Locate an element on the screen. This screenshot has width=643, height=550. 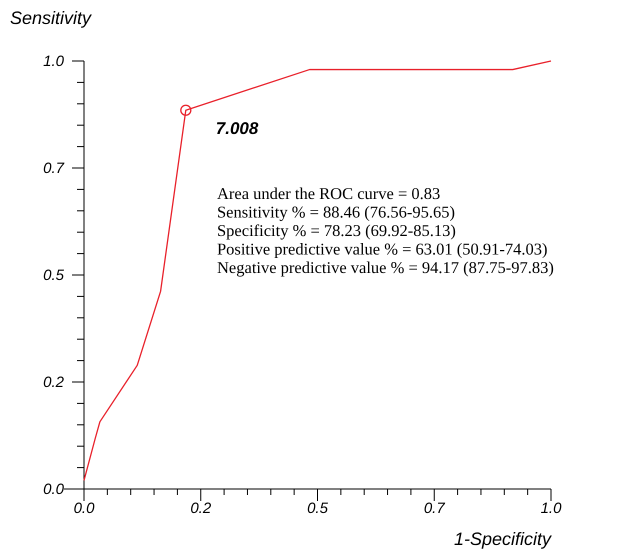
y-tick-label: 0.5 is located at coordinates (54, 275).